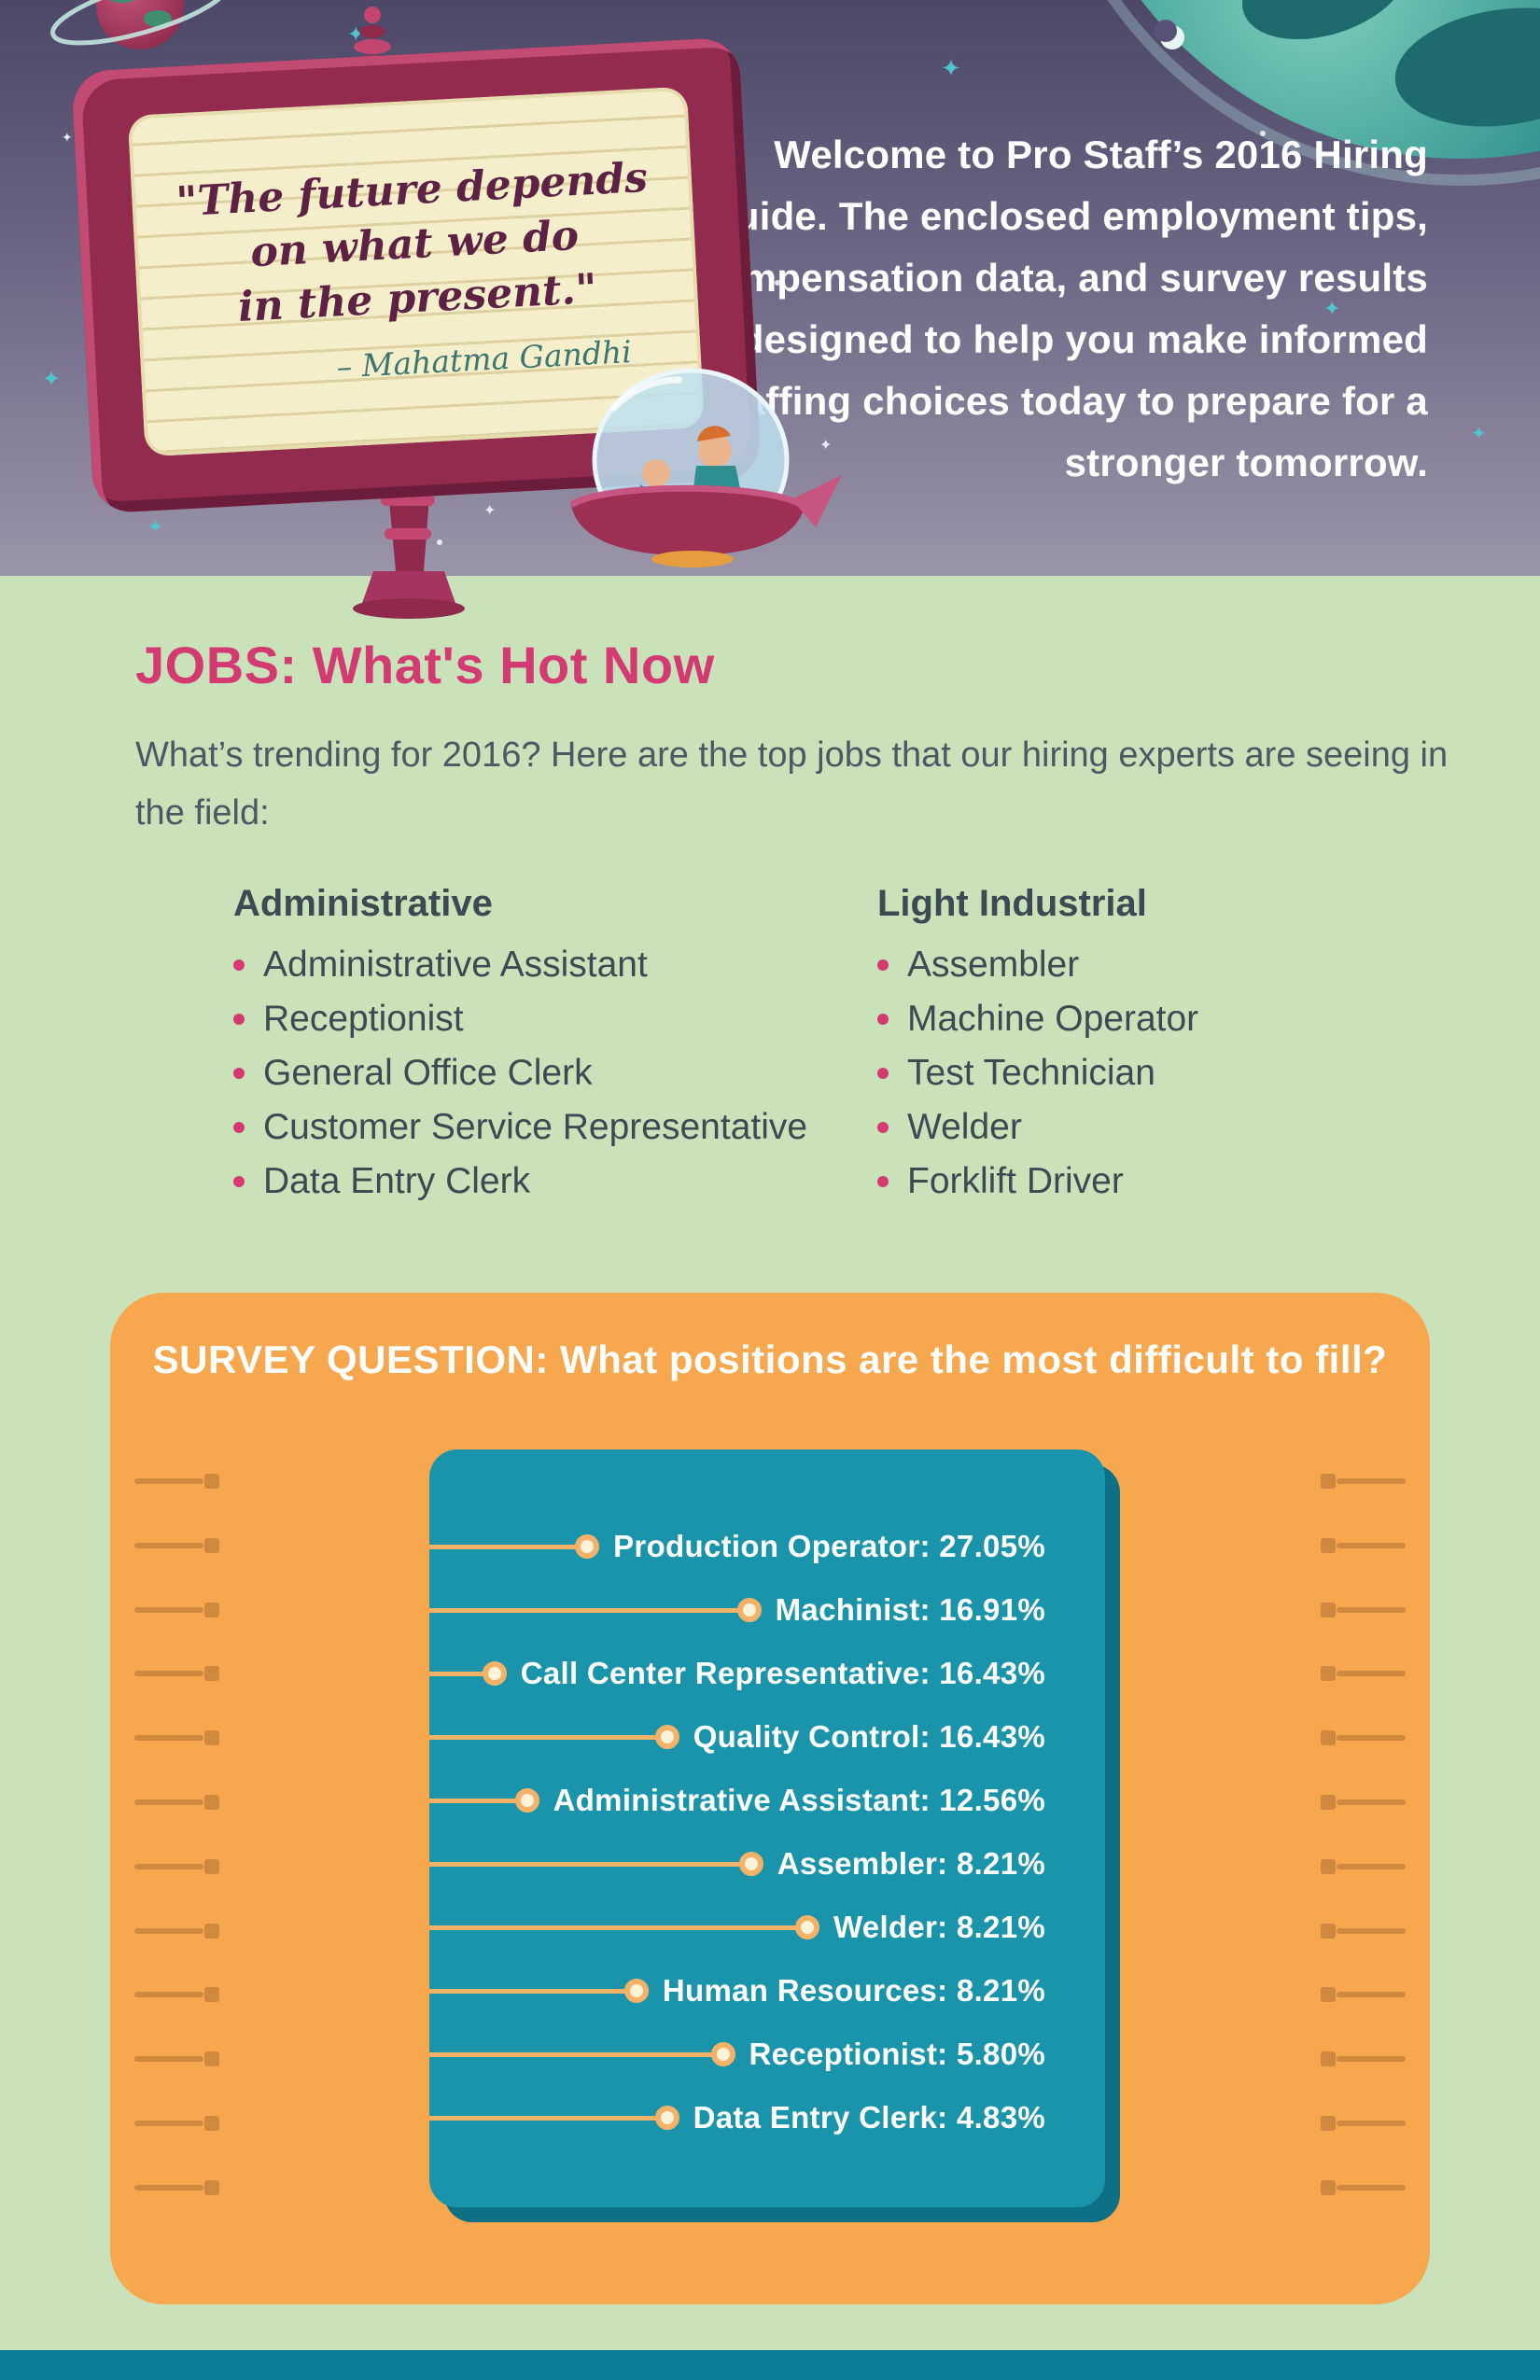 The width and height of the screenshot is (1540, 2380). I want to click on chart-row-label: Administrative Assistant: 12.56%, so click(799, 1800).